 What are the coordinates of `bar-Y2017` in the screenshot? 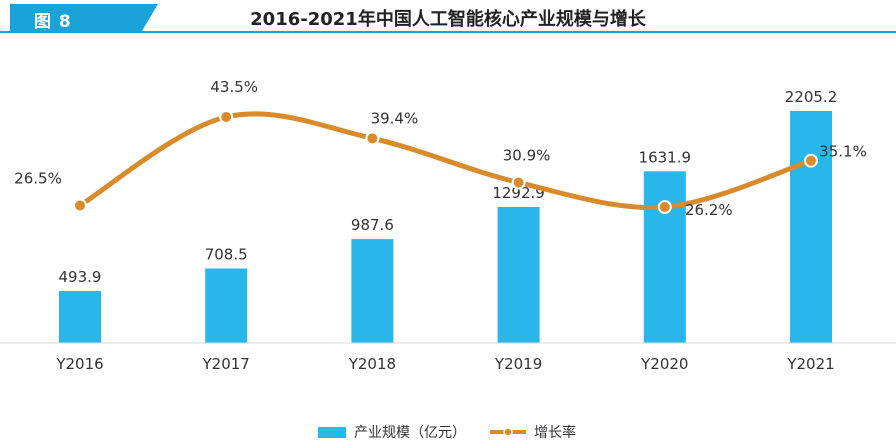 It's located at (226, 305).